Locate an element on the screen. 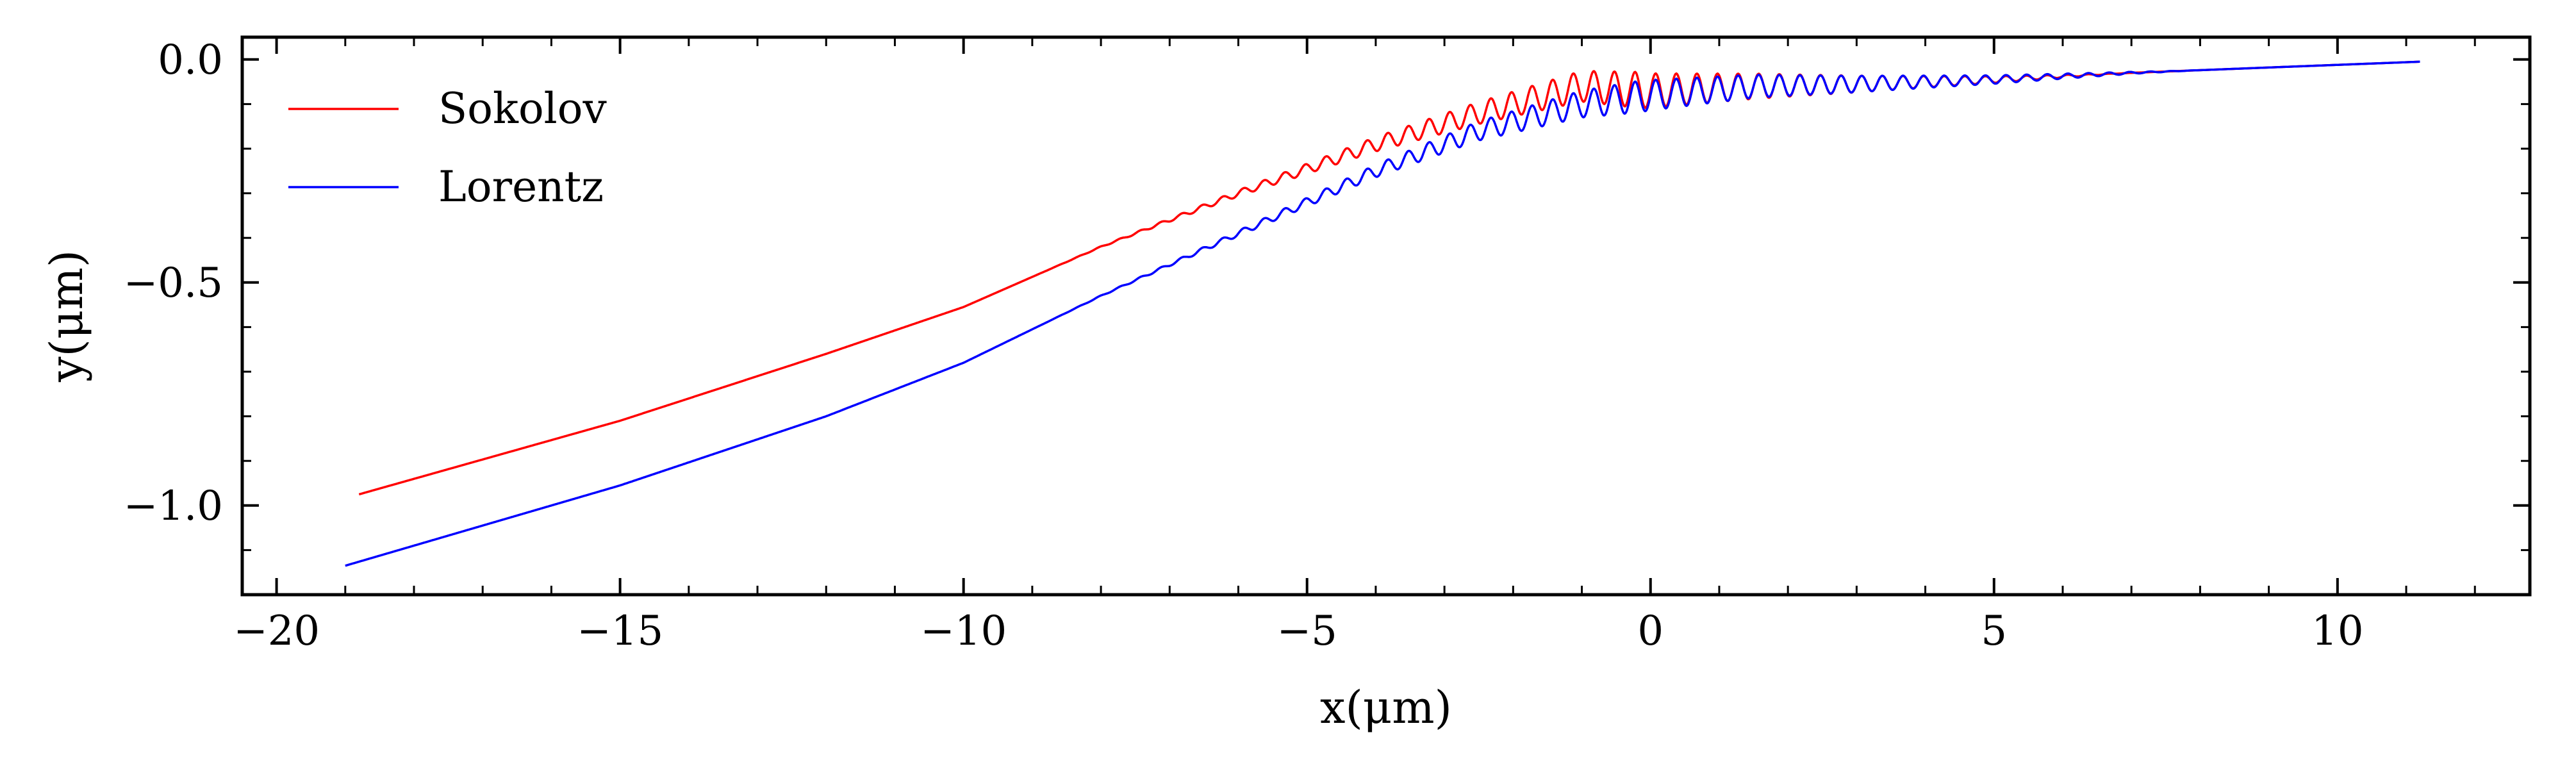 This screenshot has width=2576, height=769. x-axis-label: x(μm) is located at coordinates (1386, 707).